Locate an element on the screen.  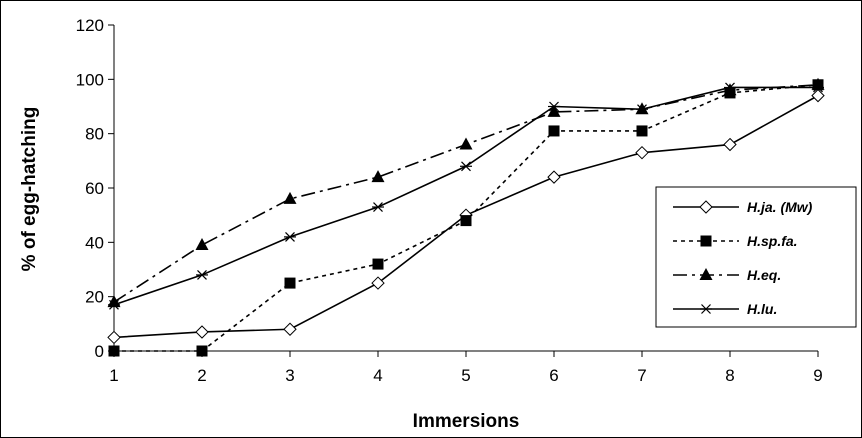
legend: H.ja. (Mw) H.sp.fa. H.eq. H.lu. is located at coordinates (756, 257).